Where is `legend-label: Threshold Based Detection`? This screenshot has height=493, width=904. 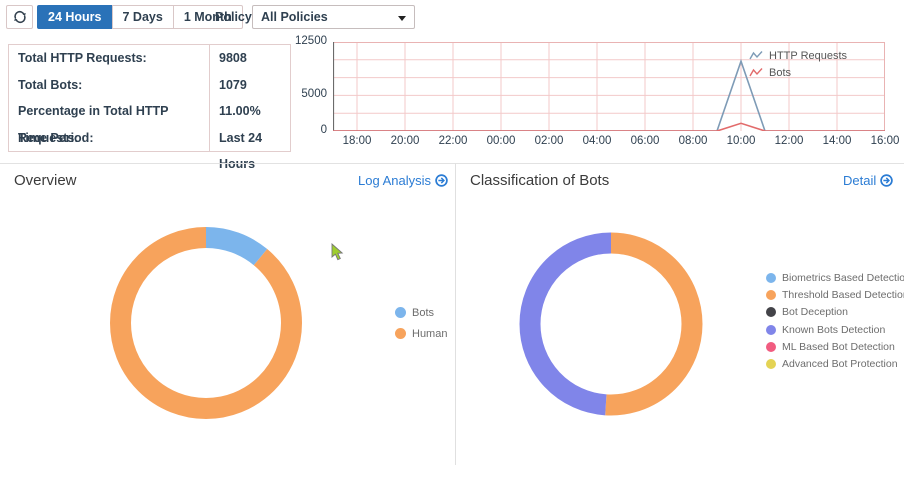
legend-label: Threshold Based Detection is located at coordinates (843, 294).